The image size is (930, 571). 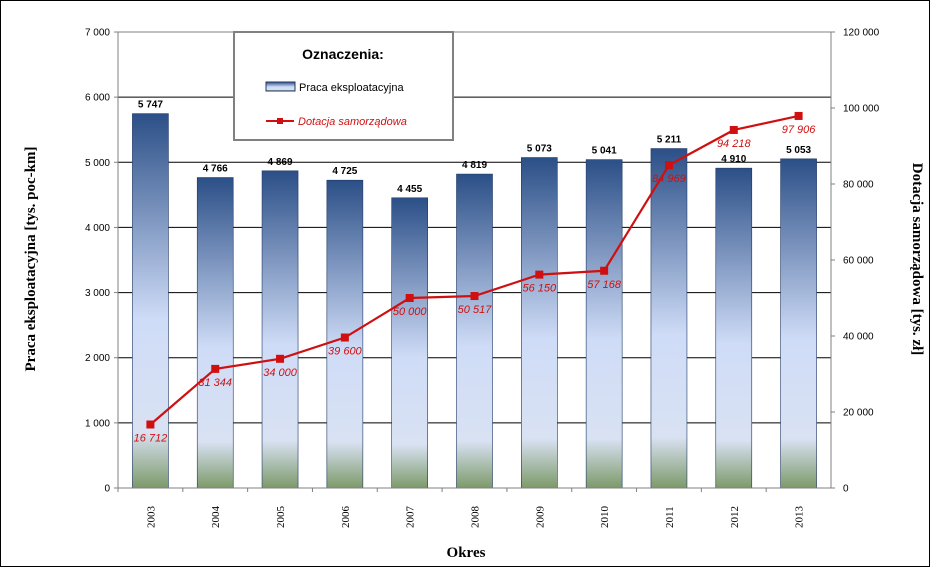 I want to click on bar-value-label: 4 819, so click(x=474, y=165).